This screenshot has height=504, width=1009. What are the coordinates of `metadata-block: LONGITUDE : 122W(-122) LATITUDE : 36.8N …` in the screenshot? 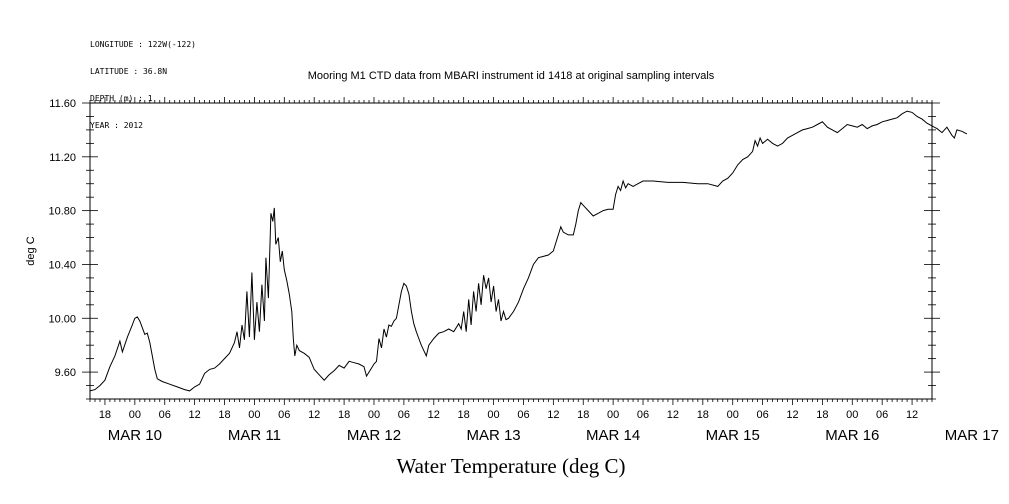 It's located at (143, 80).